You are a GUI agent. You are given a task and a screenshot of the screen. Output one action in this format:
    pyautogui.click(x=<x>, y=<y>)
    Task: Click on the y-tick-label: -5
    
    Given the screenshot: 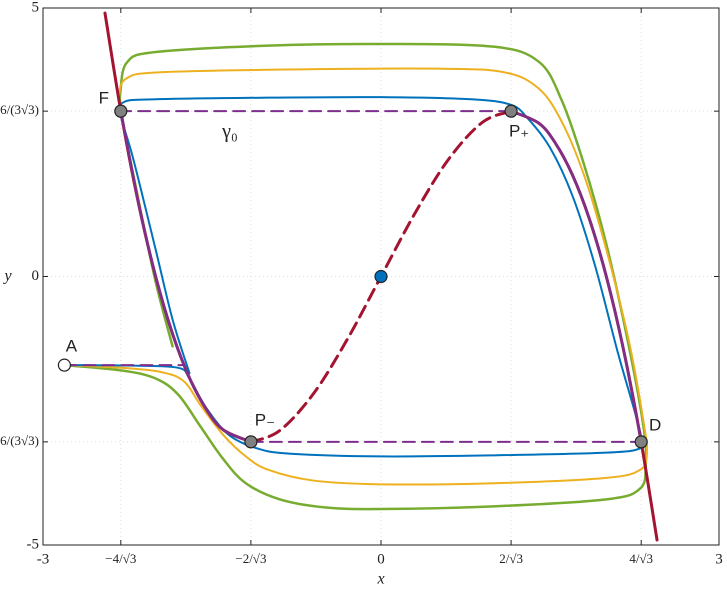 What is the action you would take?
    pyautogui.click(x=33, y=544)
    